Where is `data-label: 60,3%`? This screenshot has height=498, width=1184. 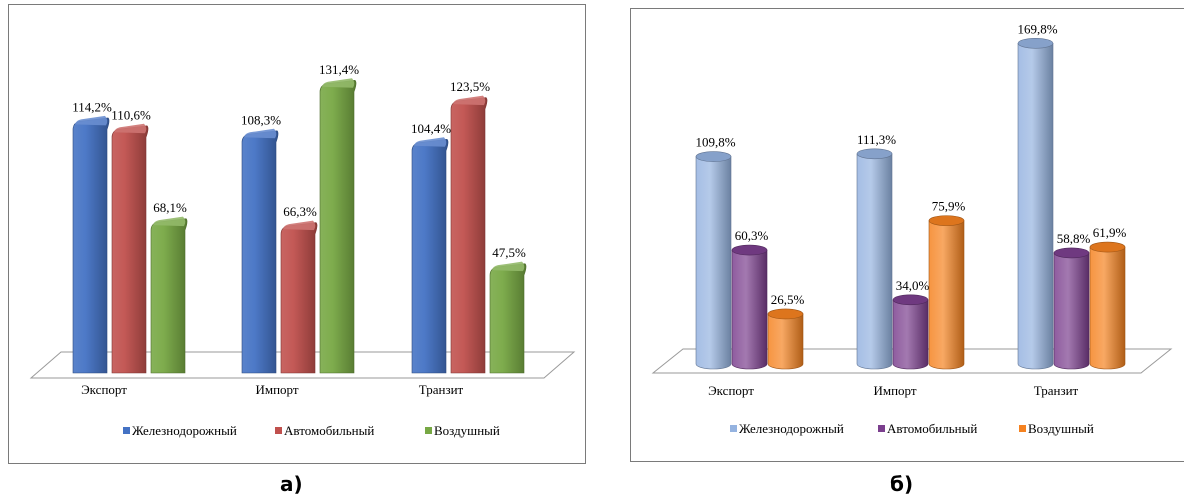
data-label: 60,3% is located at coordinates (752, 235).